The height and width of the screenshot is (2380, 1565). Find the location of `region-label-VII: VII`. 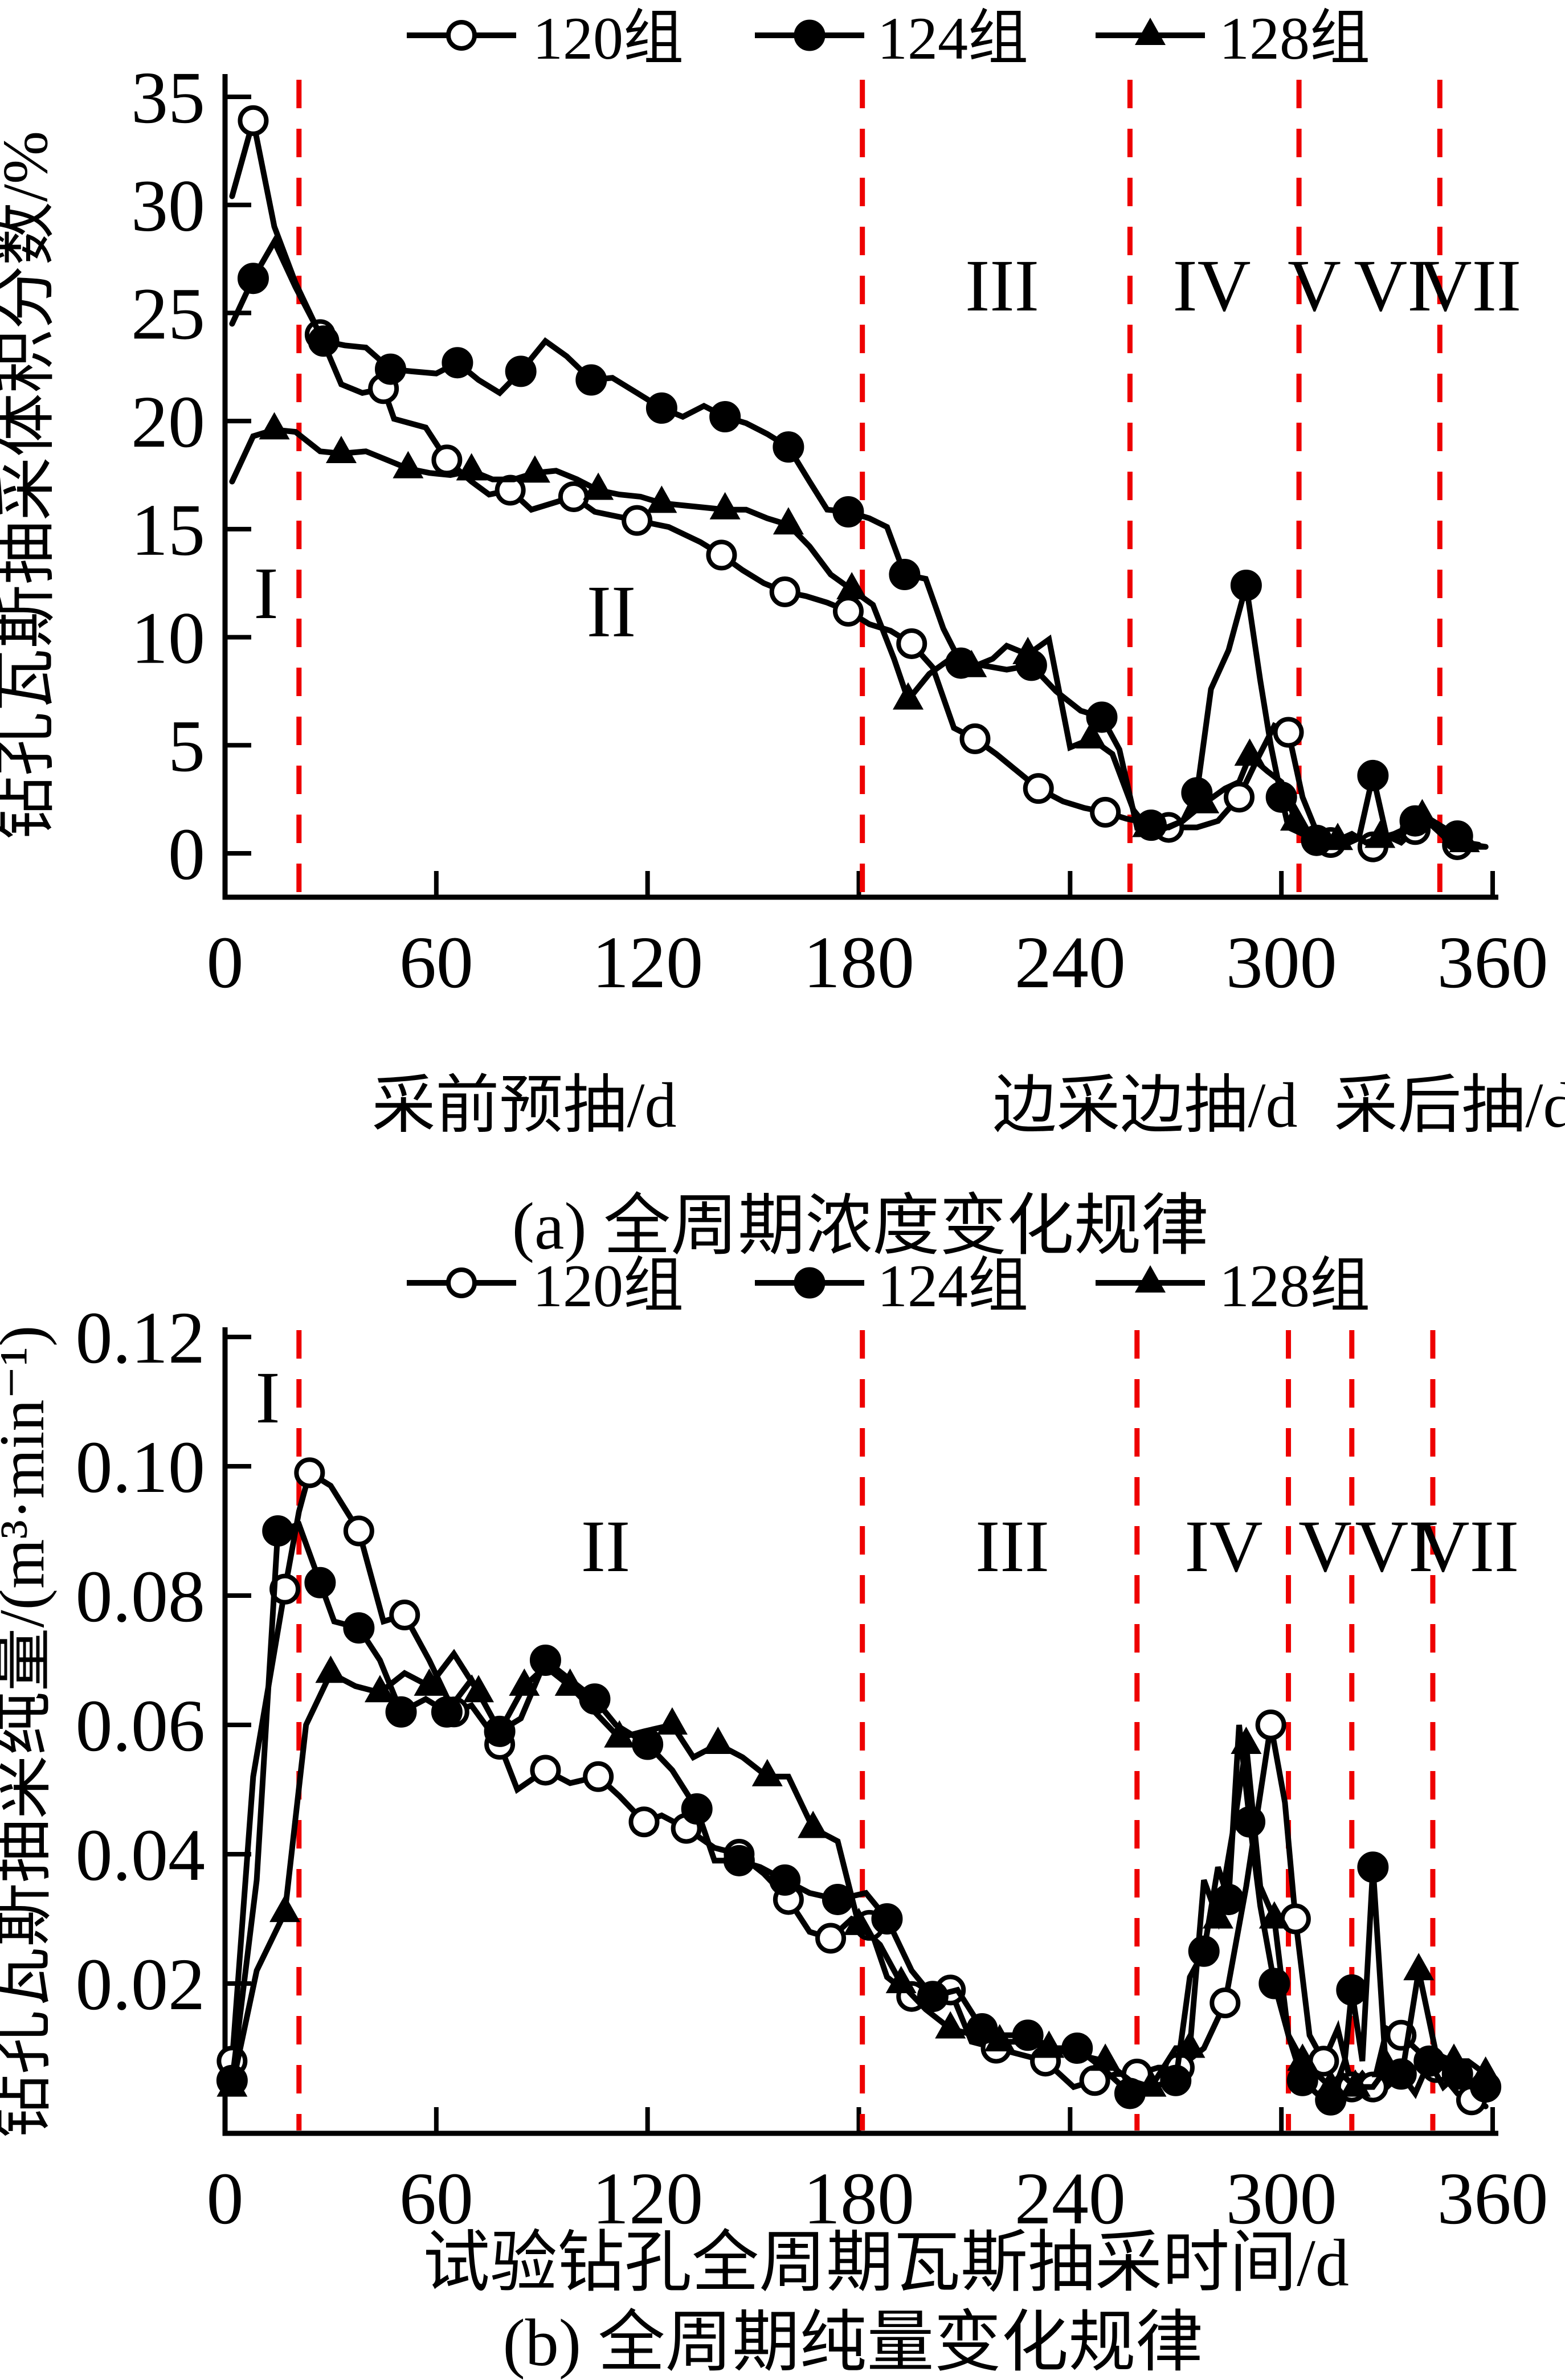

region-label-VII: VII is located at coordinates (1470, 286).